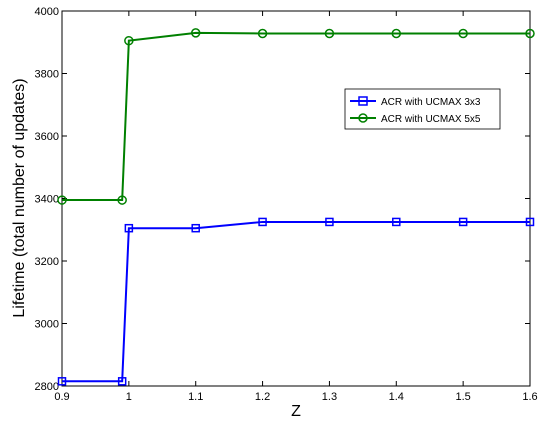 Image resolution: width=540 pixels, height=422 pixels. Describe the element at coordinates (431, 102) in the screenshot. I see `legend-label-series-1: ACR with UCMAX 3x3` at that location.